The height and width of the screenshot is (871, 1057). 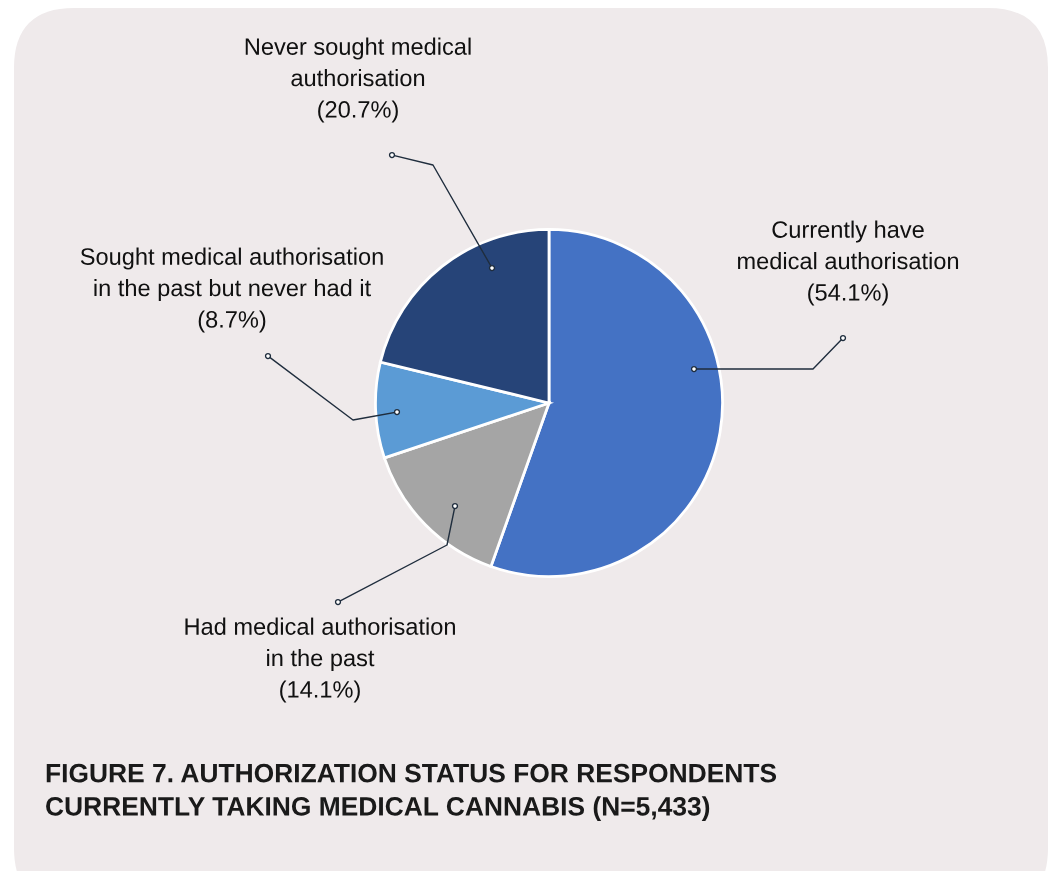 What do you see at coordinates (848, 245) in the screenshot?
I see `slice-label: Currently have medical authorisation` at bounding box center [848, 245].